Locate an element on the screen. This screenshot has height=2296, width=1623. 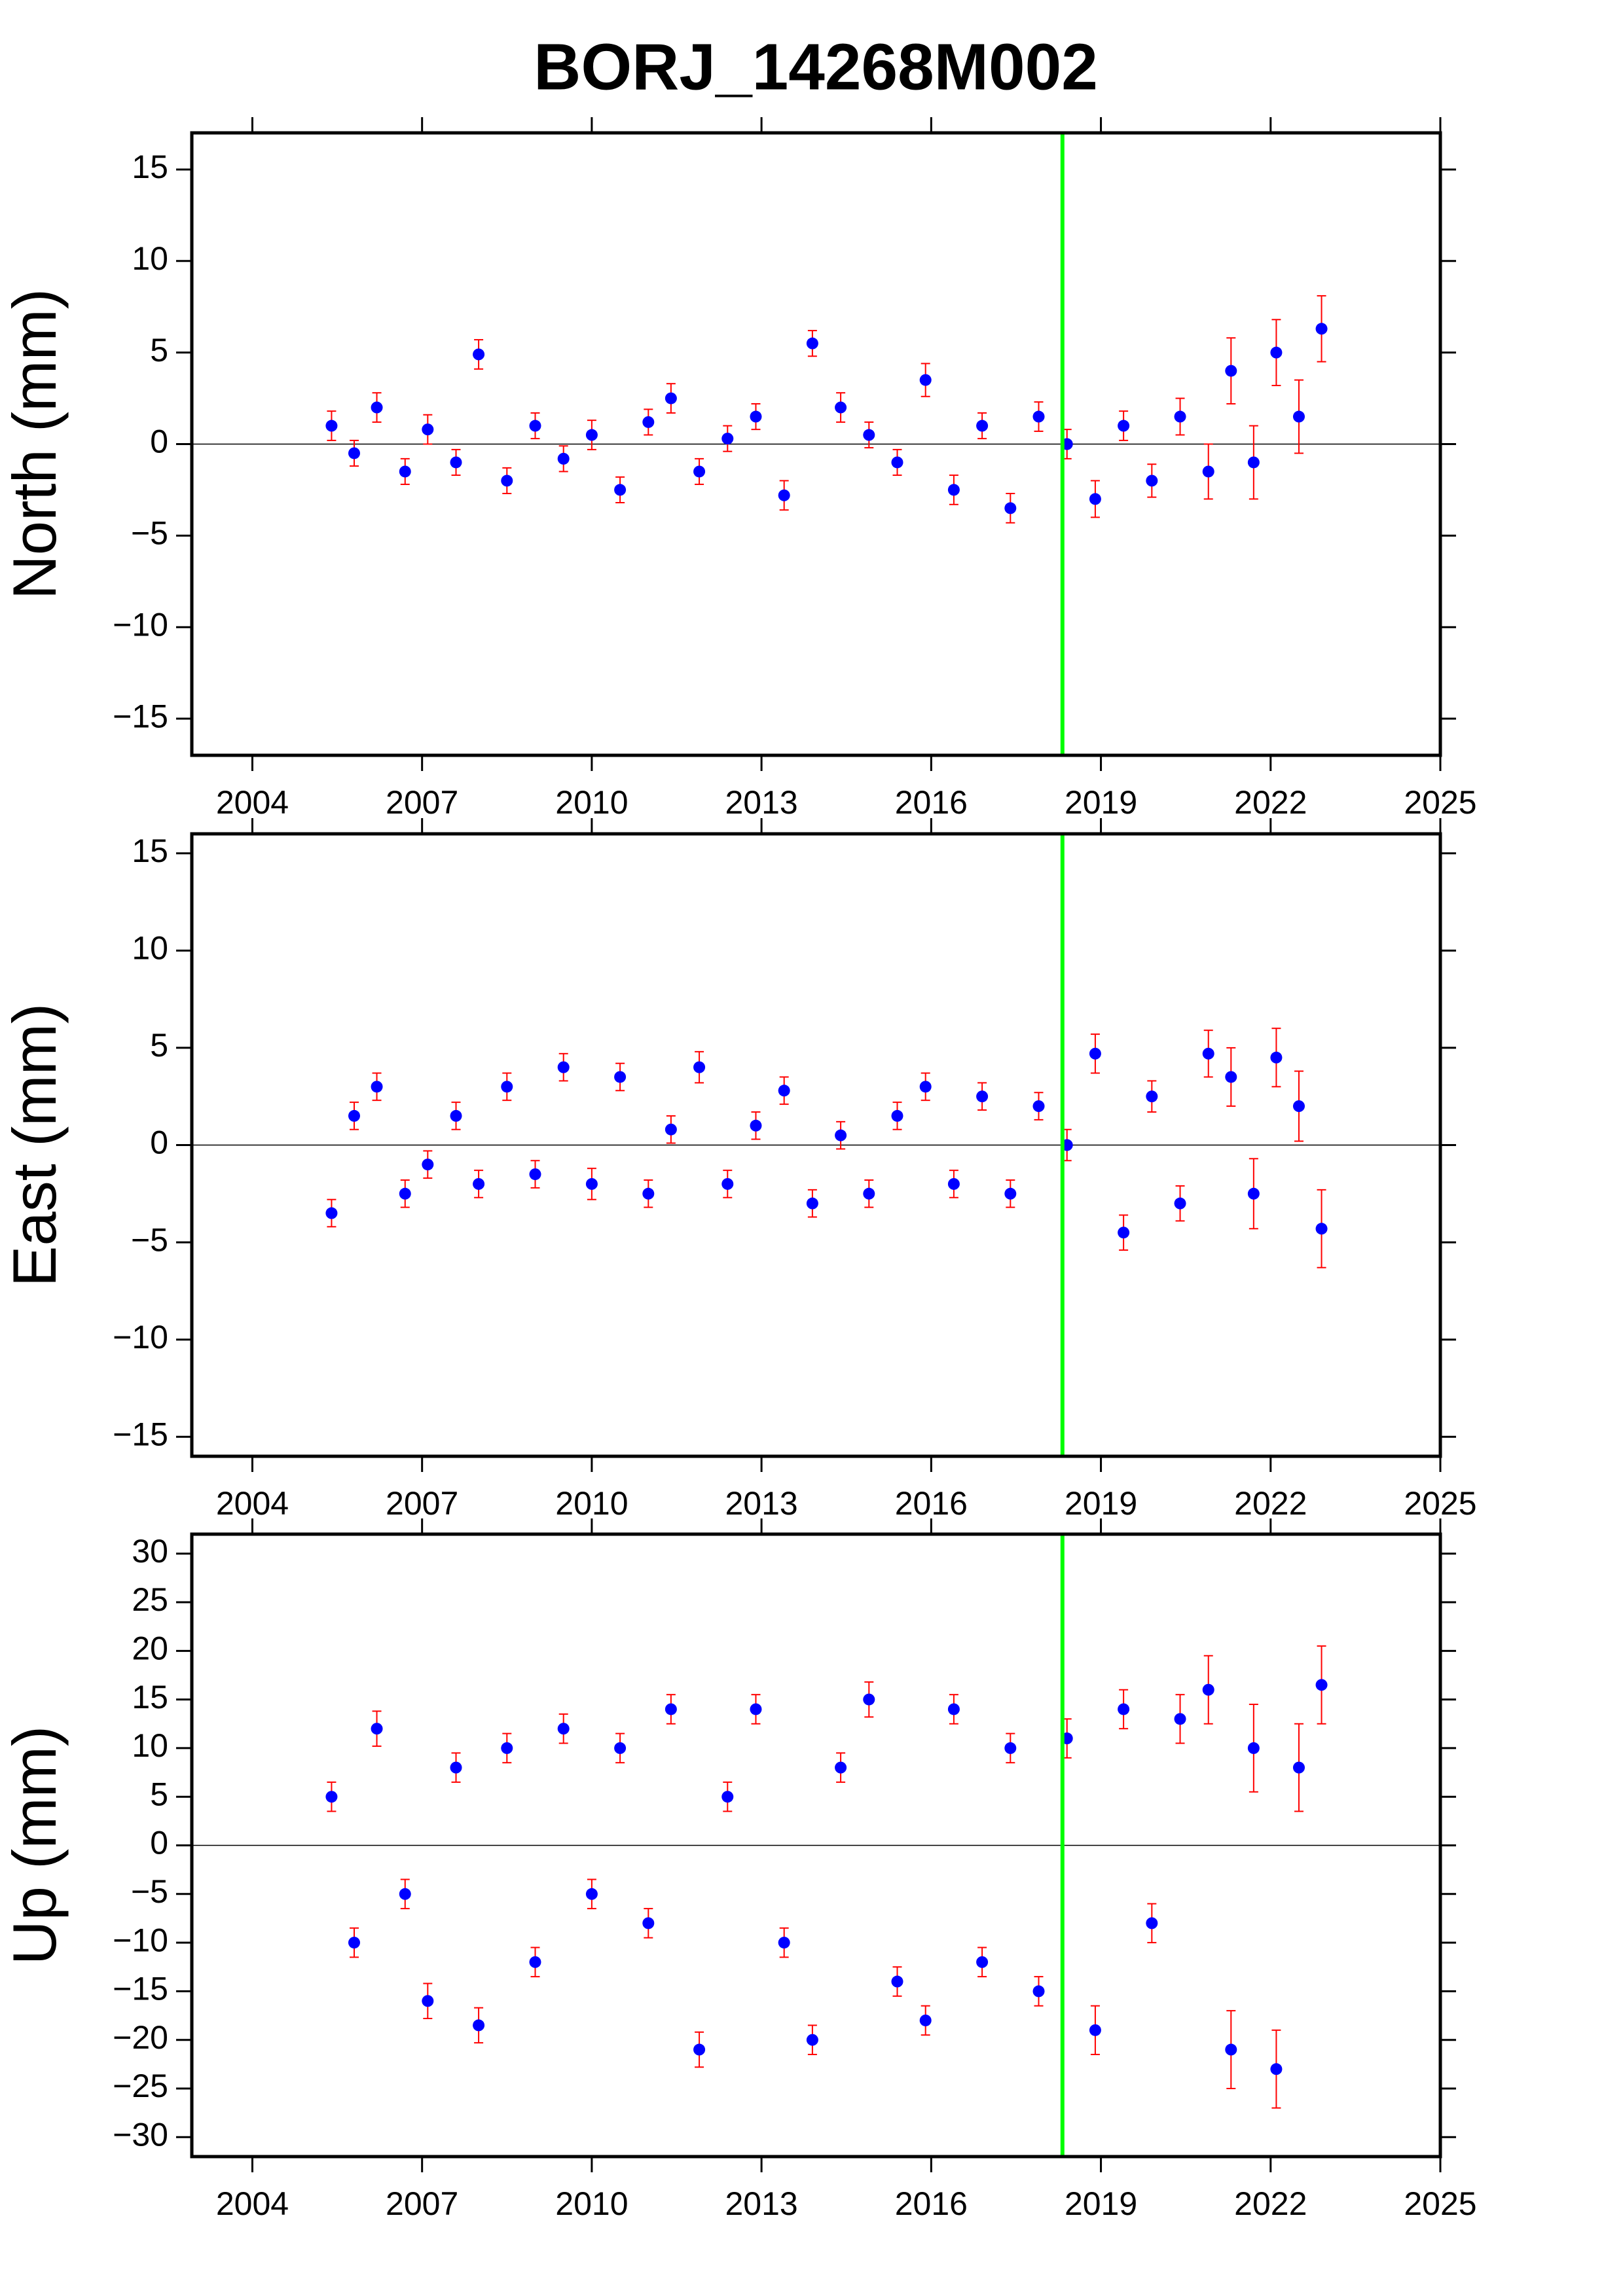
y-tick-label: 20 is located at coordinates (150, 1648).